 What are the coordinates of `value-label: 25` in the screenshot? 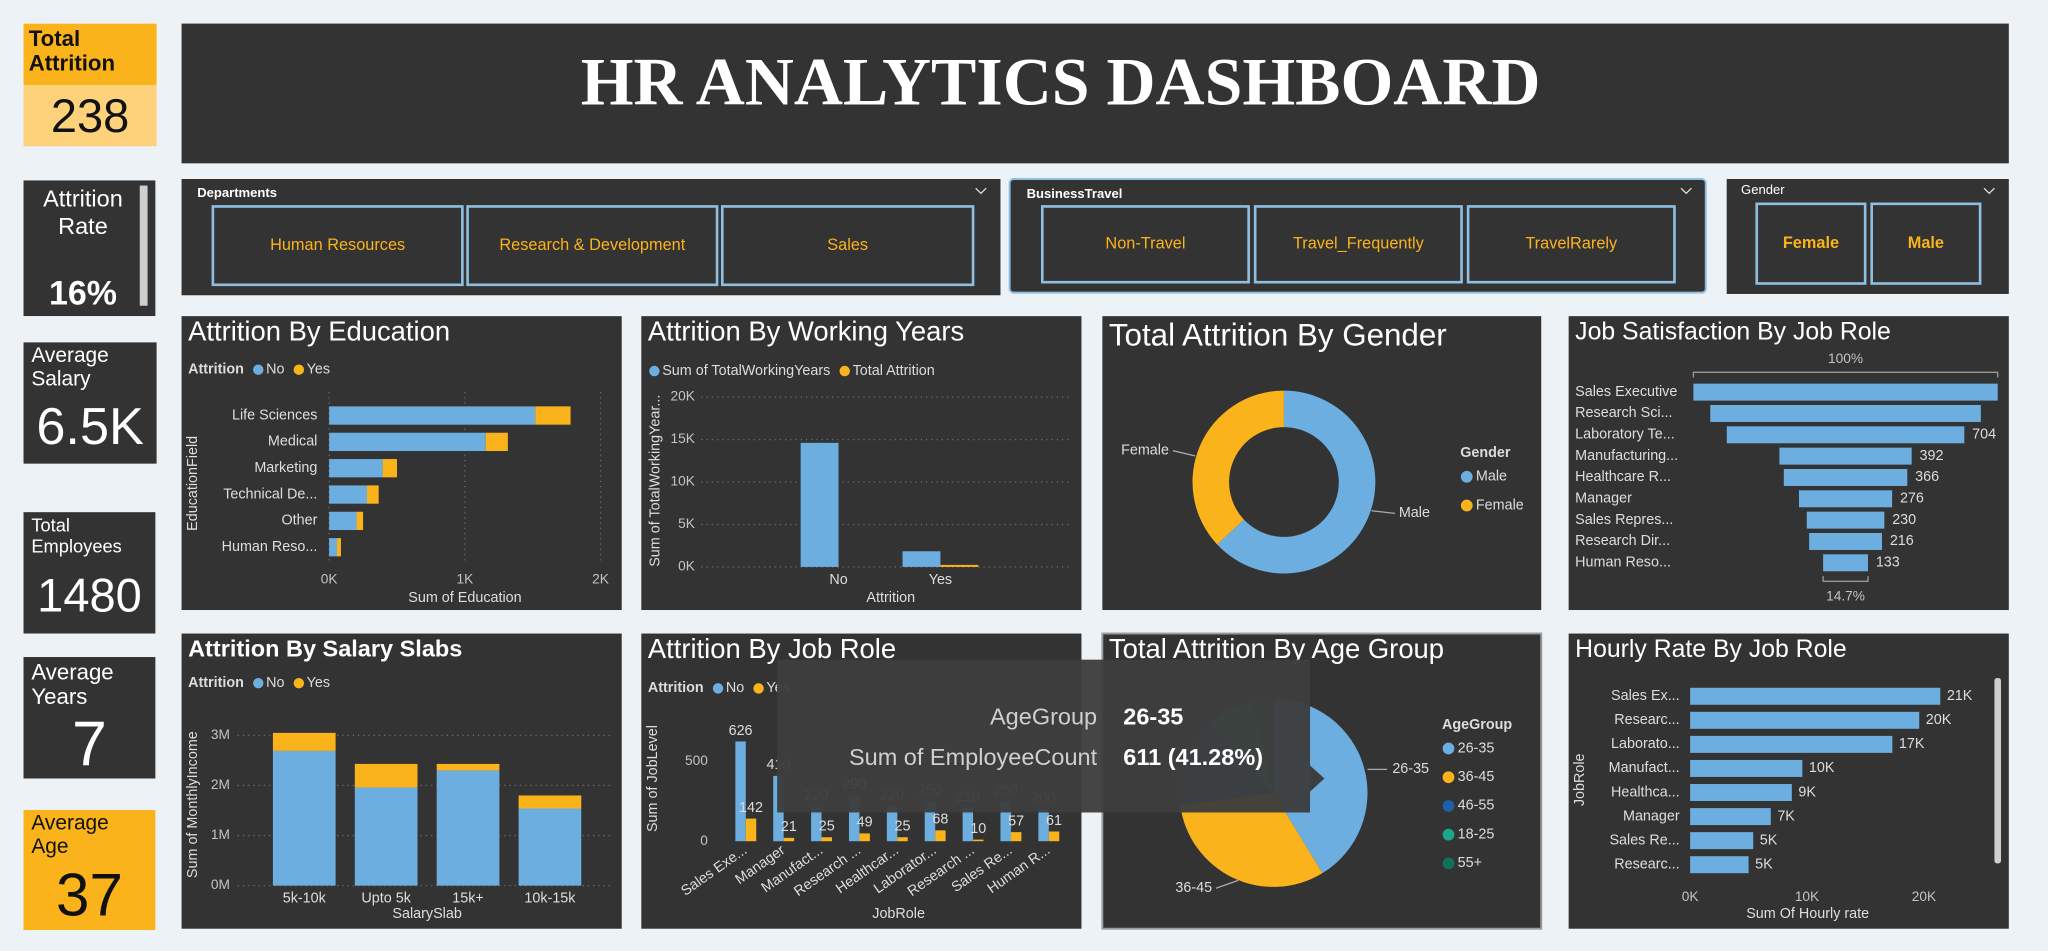 It's located at (827, 827).